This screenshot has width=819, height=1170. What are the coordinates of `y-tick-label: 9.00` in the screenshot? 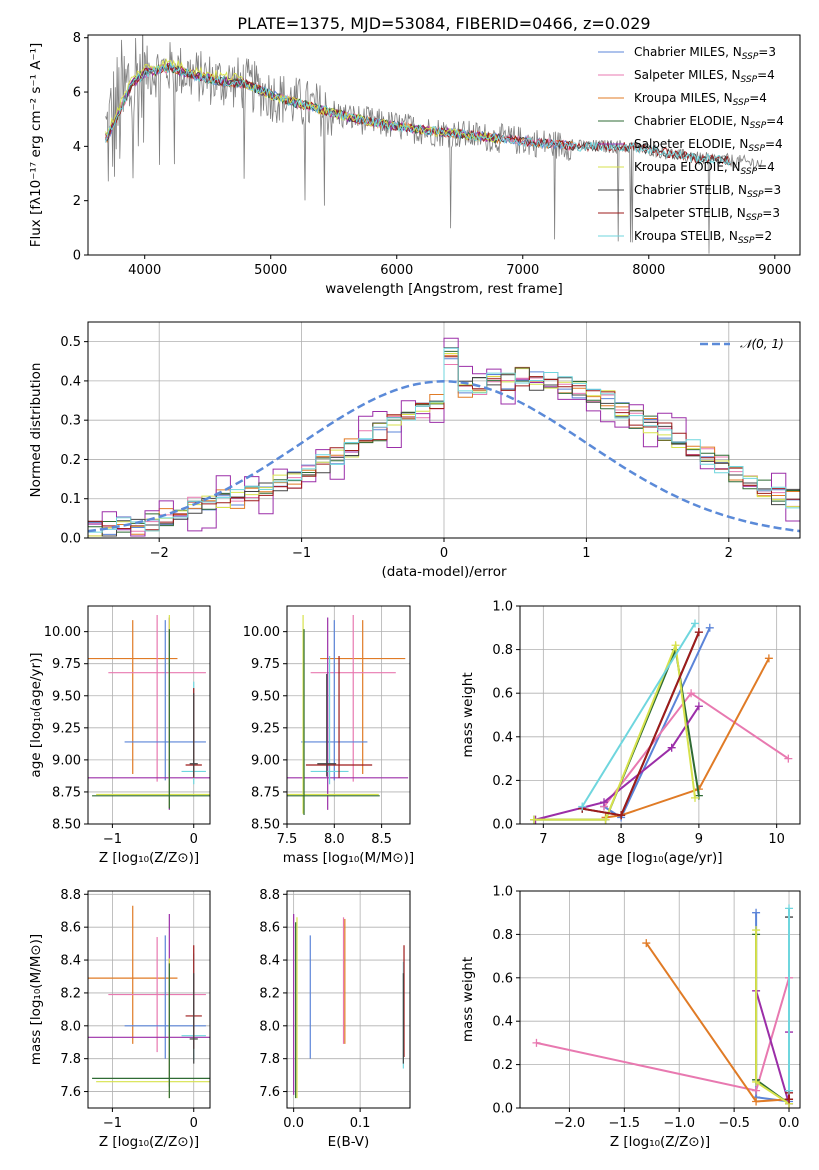 It's located at (265, 760).